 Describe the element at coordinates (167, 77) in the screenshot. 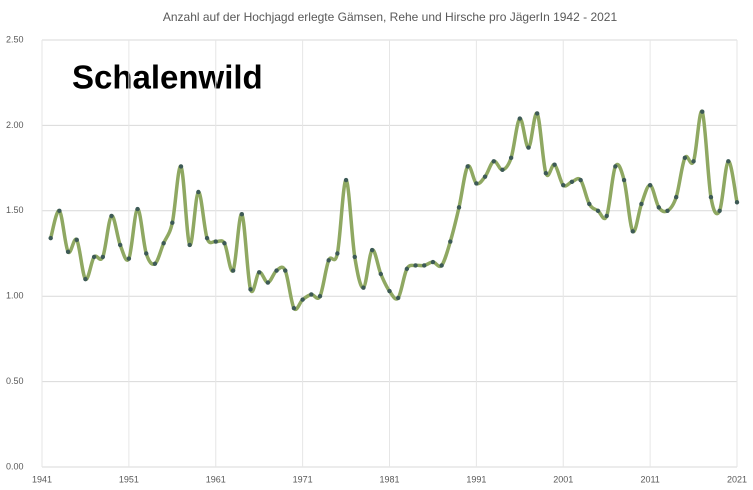

I see `annotation: Schalenwild` at that location.